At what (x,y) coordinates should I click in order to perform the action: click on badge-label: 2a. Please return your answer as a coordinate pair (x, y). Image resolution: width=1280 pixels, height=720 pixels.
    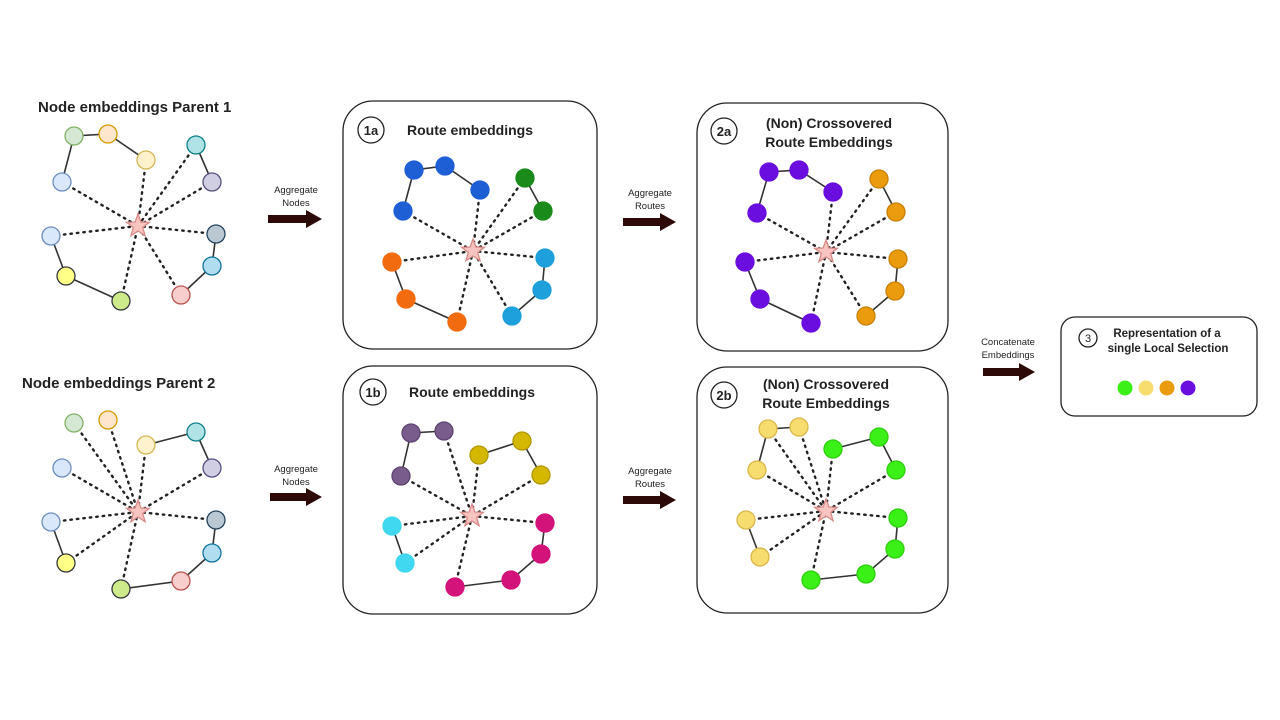
    Looking at the image, I should click on (724, 131).